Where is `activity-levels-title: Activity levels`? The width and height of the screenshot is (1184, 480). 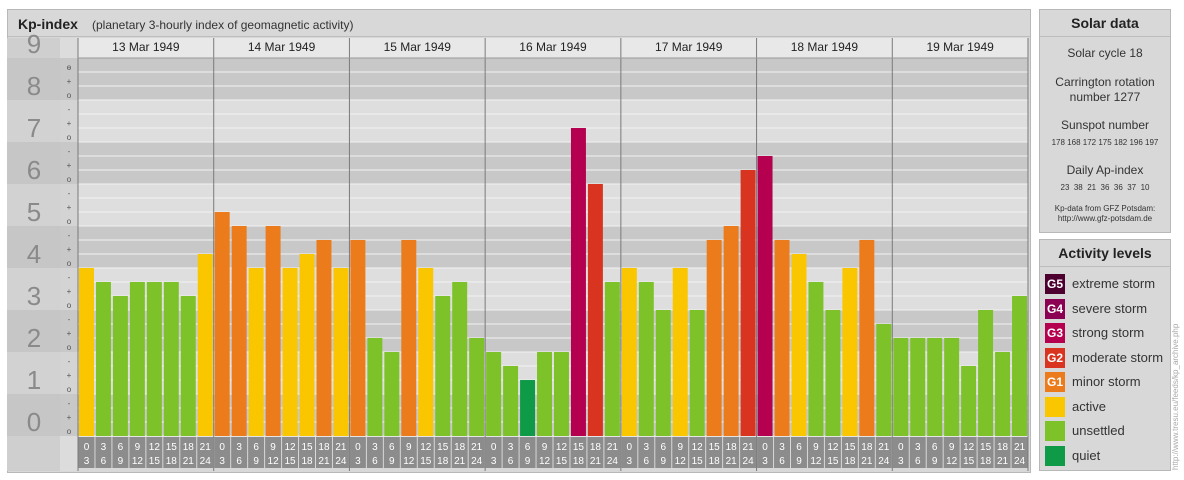 activity-levels-title: Activity levels is located at coordinates (1105, 253).